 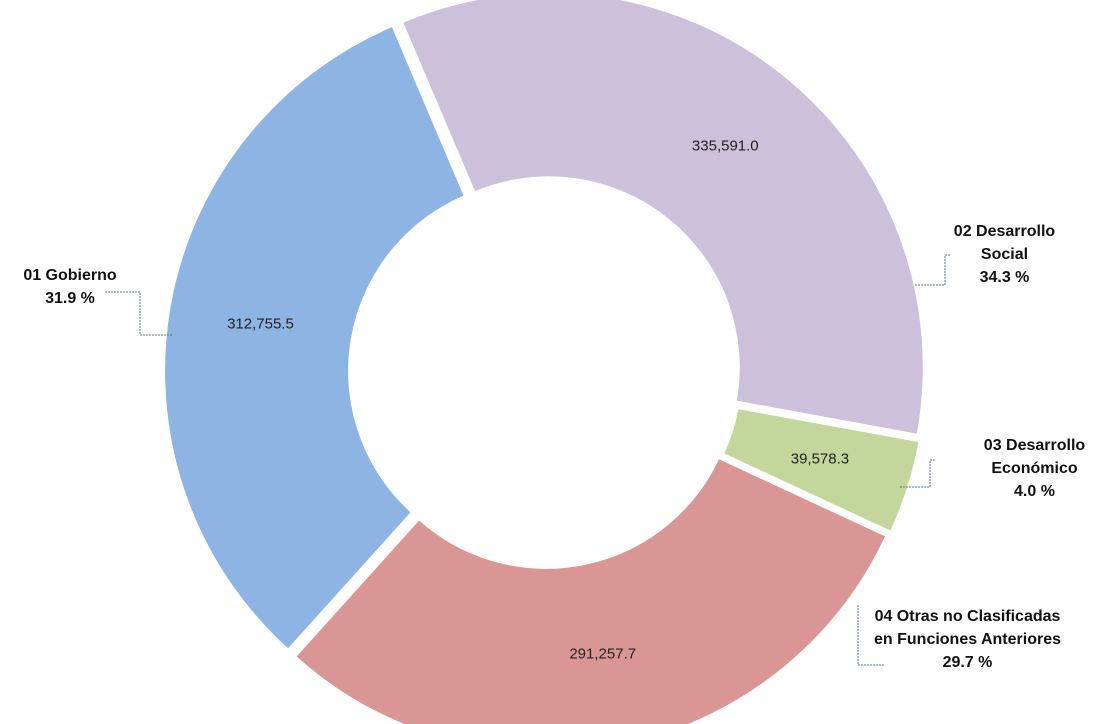 I want to click on percent-label: 29.7 %, so click(x=967, y=662).